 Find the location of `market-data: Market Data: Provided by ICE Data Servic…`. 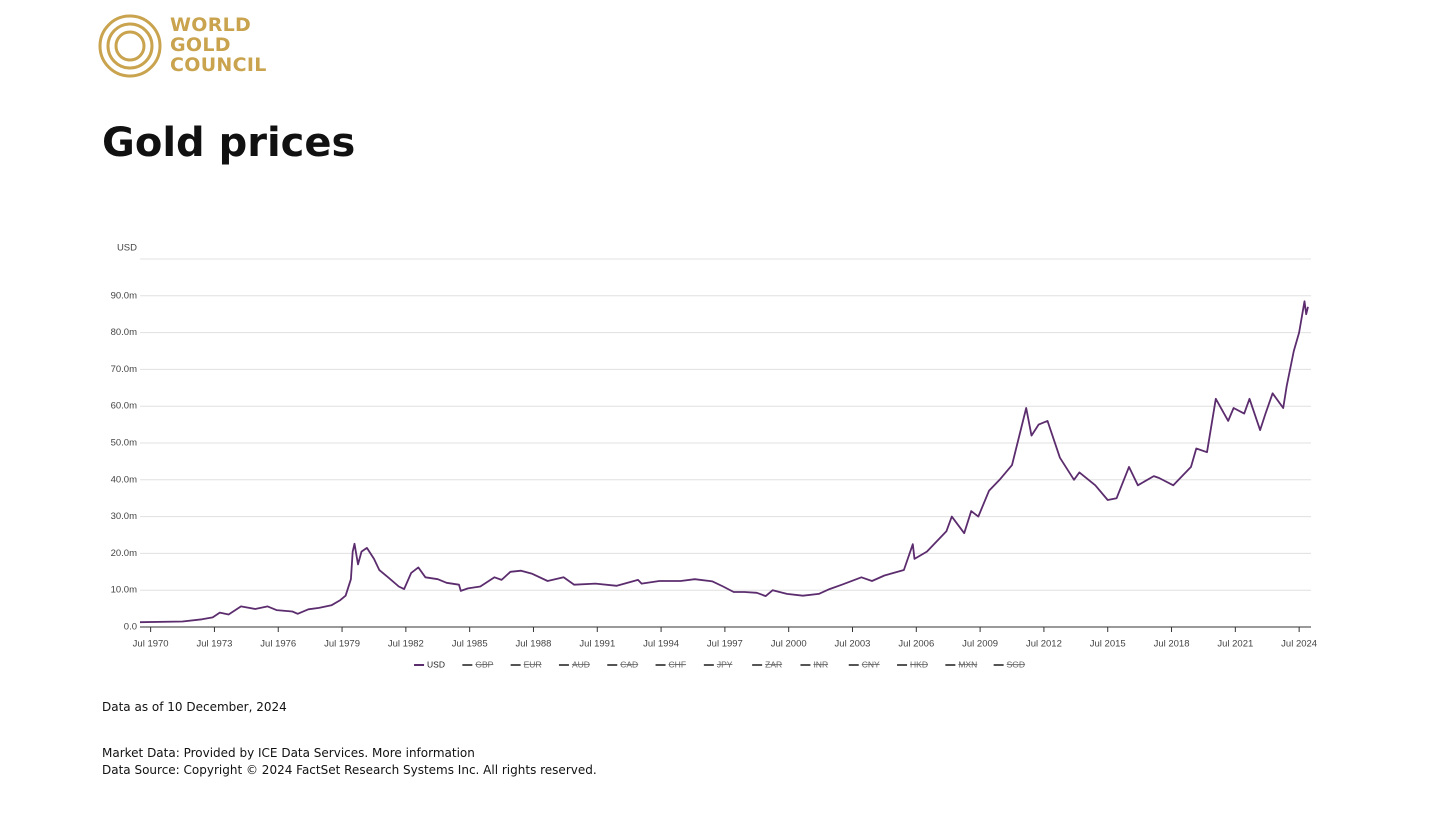

market-data: Market Data: Provided by ICE Data Servic… is located at coordinates (235, 753).